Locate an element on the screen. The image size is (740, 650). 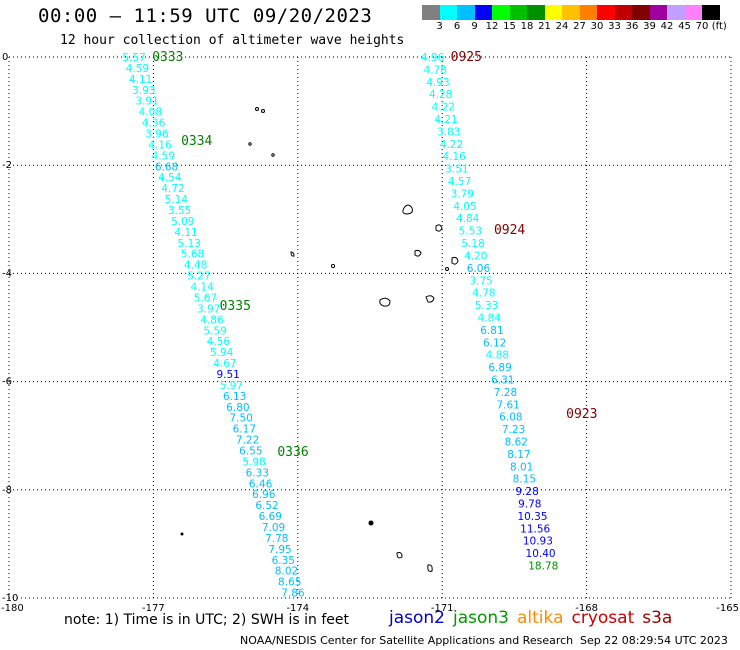
wave-height-value: 6.35 is located at coordinates (283, 561).